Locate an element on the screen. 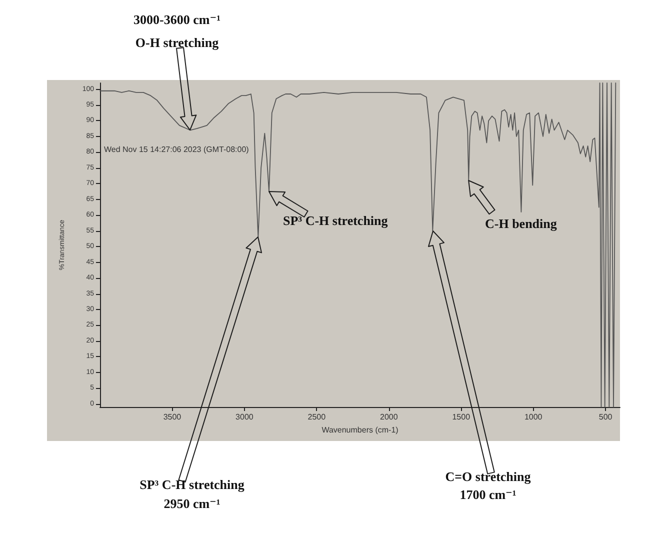 Image resolution: width=650 pixels, height=544 pixels. x-tick-label: 2500 is located at coordinates (317, 417).